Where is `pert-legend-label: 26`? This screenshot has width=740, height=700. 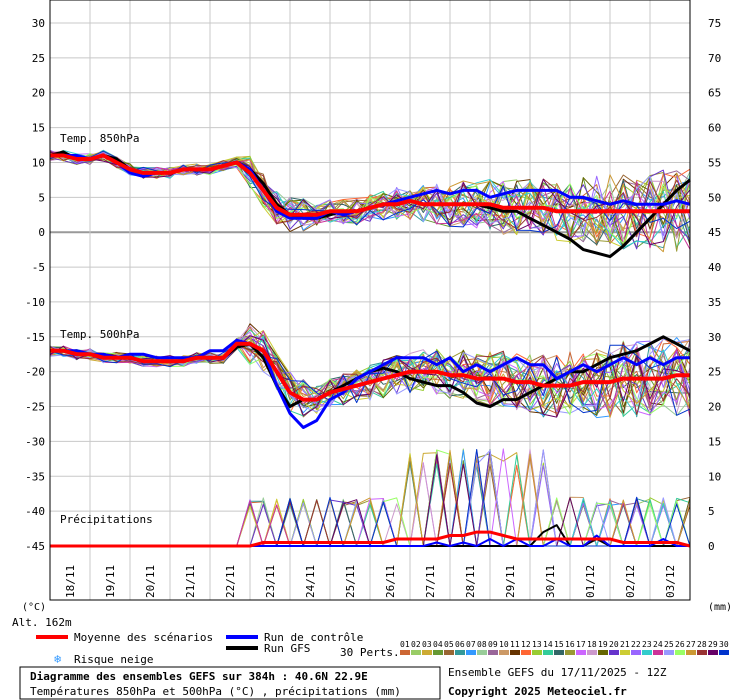 pert-legend-label: 26 is located at coordinates (680, 644).